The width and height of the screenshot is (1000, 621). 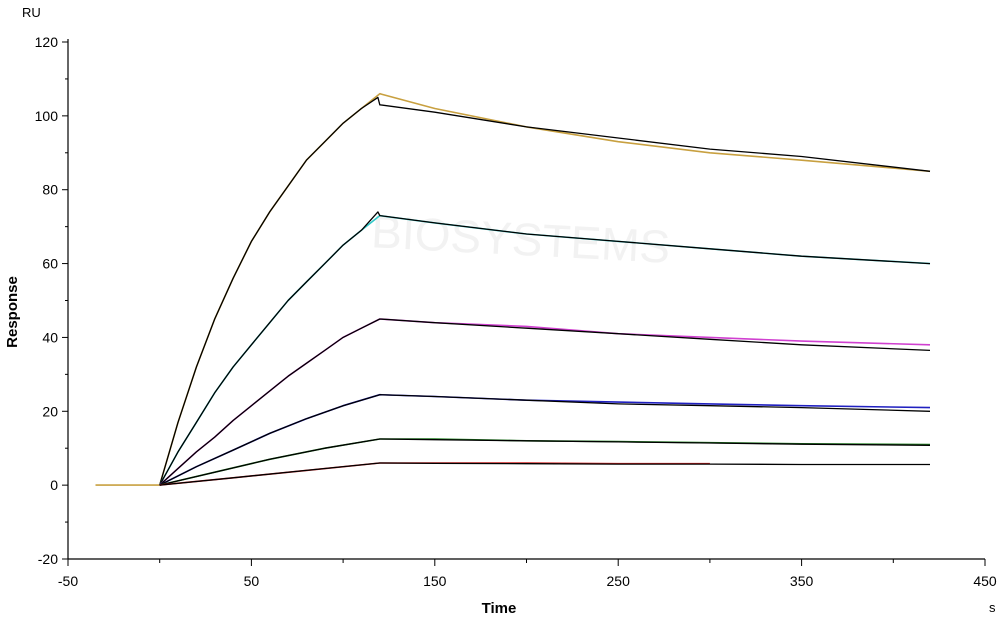 What do you see at coordinates (520, 239) in the screenshot?
I see `watermark-text: BIOSYSTEMS` at bounding box center [520, 239].